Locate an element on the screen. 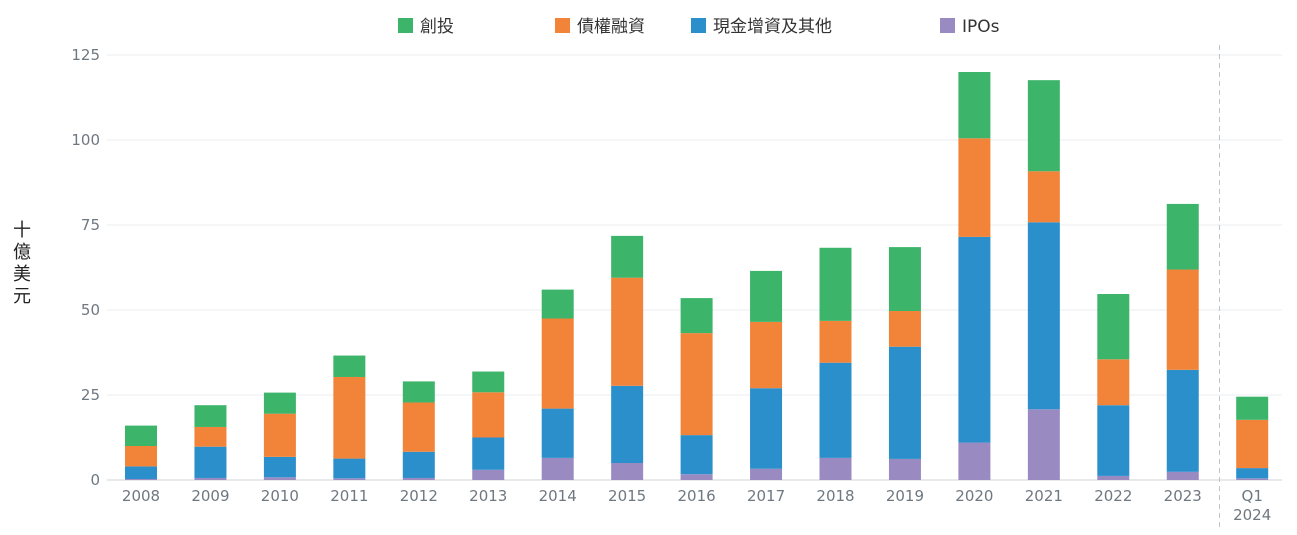 The height and width of the screenshot is (535, 1297). x-tick-label: 2013 is located at coordinates (488, 496).